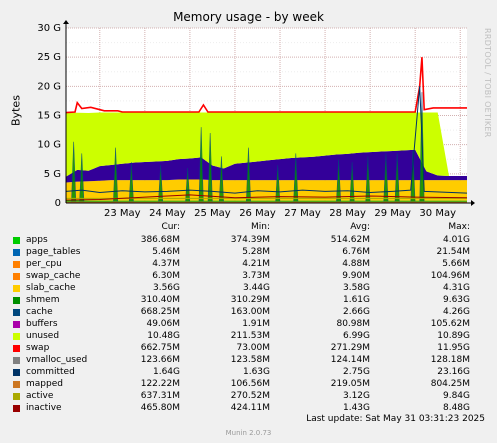  Describe the element at coordinates (256, 276) in the screenshot. I see `legend-min-value: 3.73M` at that location.